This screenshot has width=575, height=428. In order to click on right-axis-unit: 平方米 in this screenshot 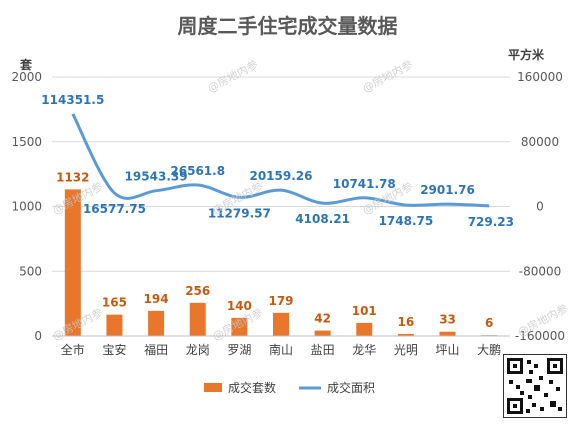, I will do `click(526, 55)`.